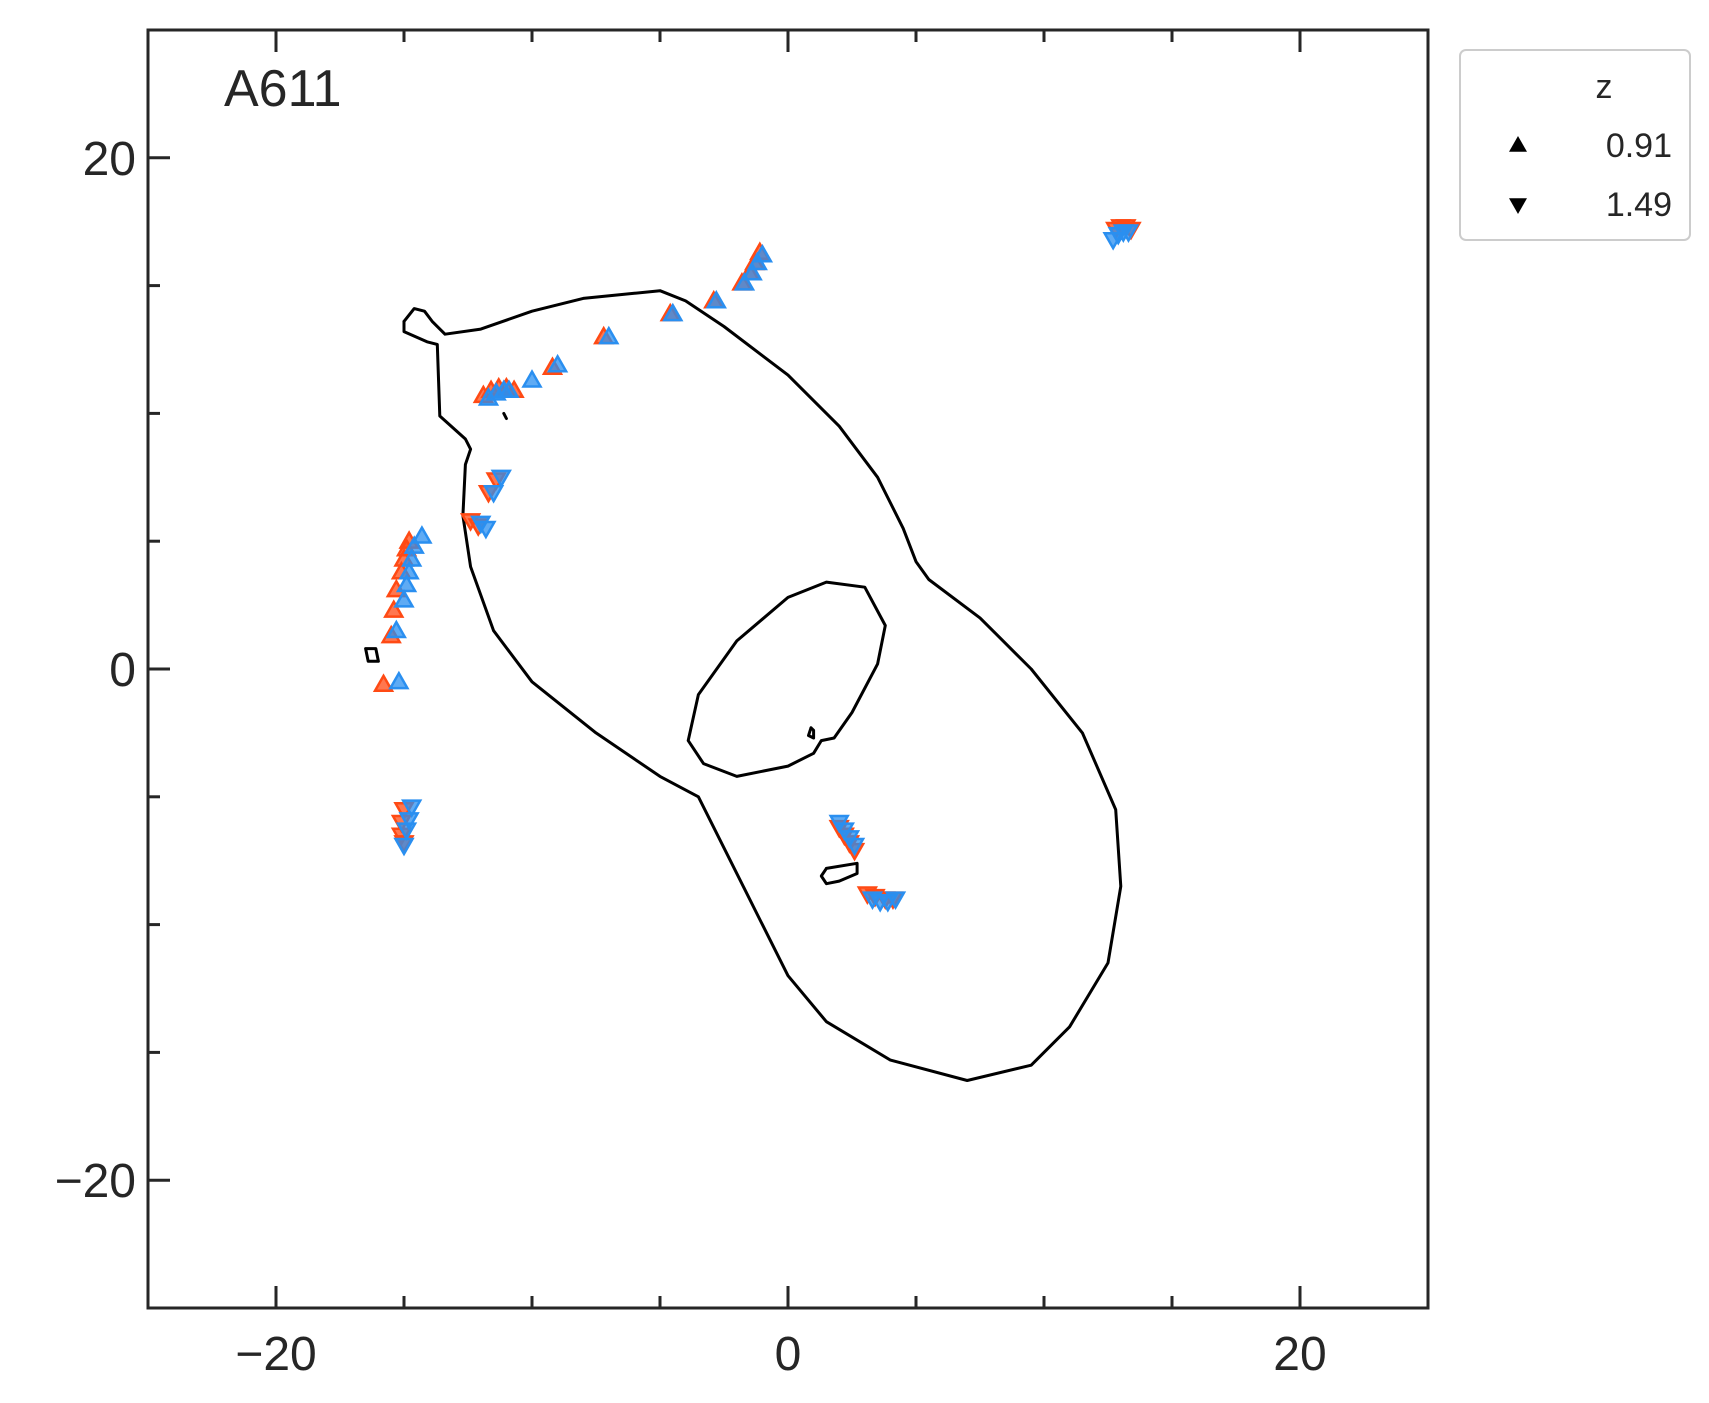 Image resolution: width=1709 pixels, height=1403 pixels. Describe the element at coordinates (1518, 206) in the screenshot. I see `legend-marker-triangle-down-icon` at that location.